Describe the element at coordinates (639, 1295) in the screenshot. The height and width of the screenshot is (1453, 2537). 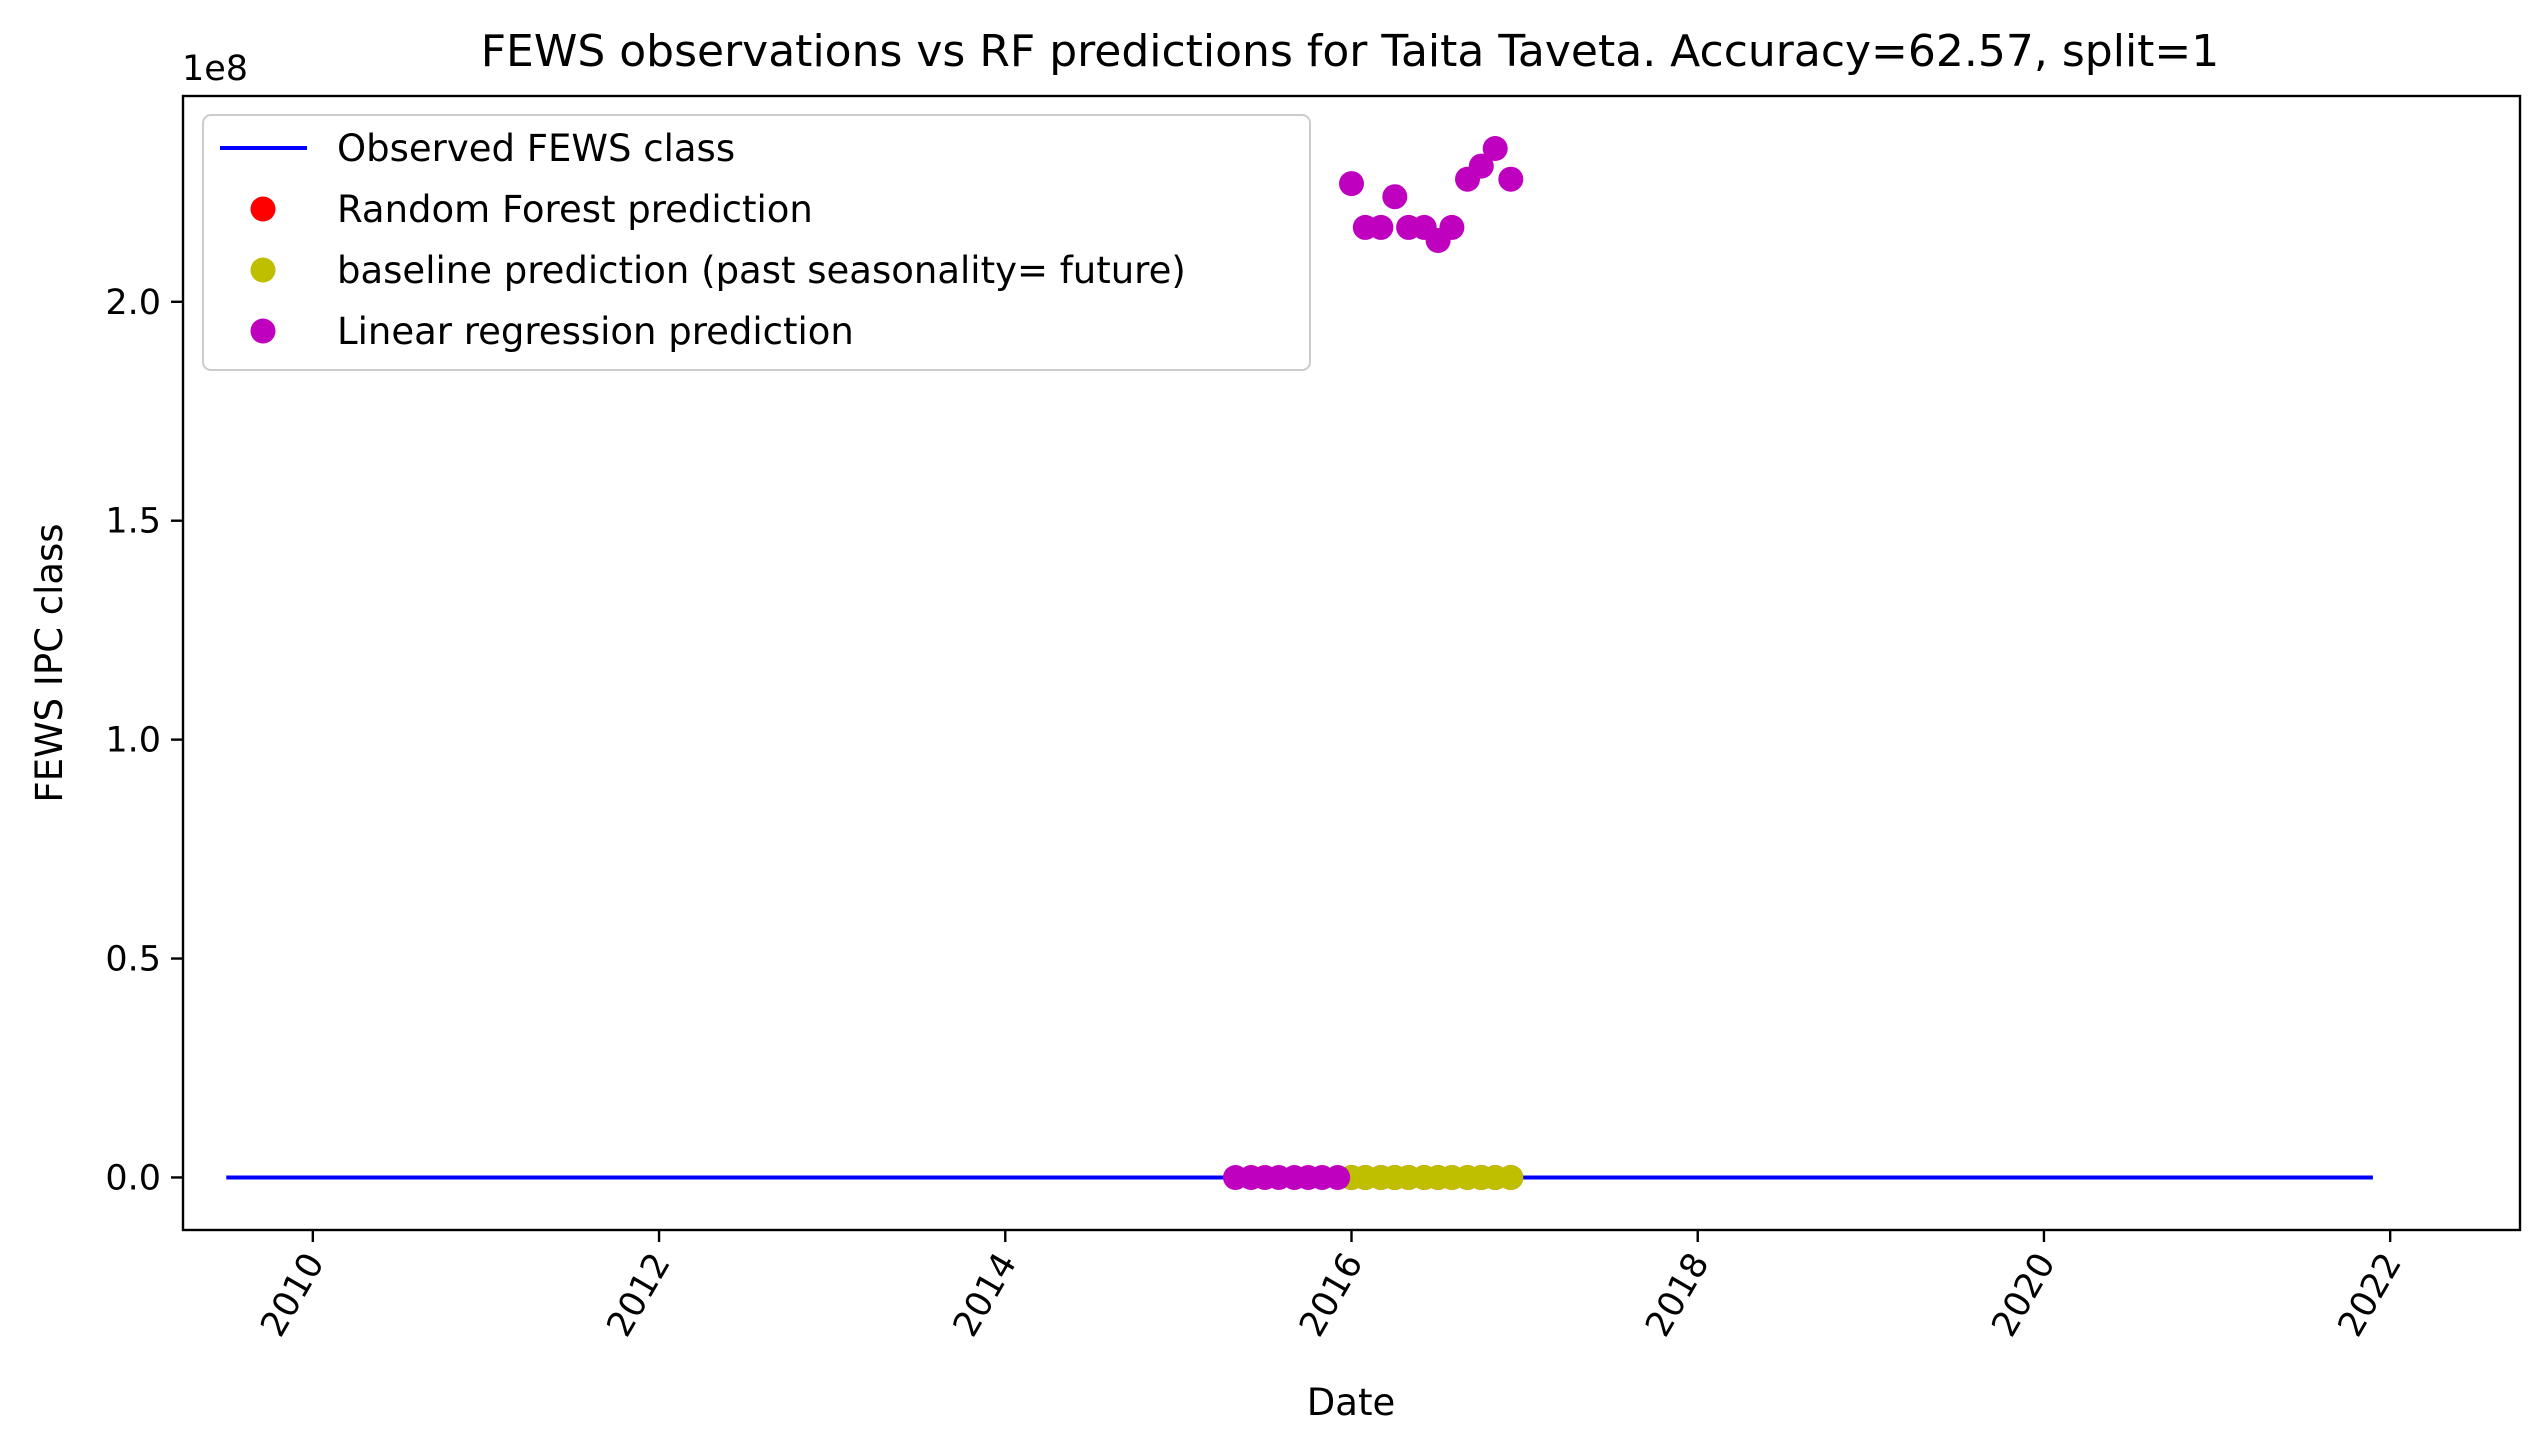
I see `x-tick-label: 2012` at that location.